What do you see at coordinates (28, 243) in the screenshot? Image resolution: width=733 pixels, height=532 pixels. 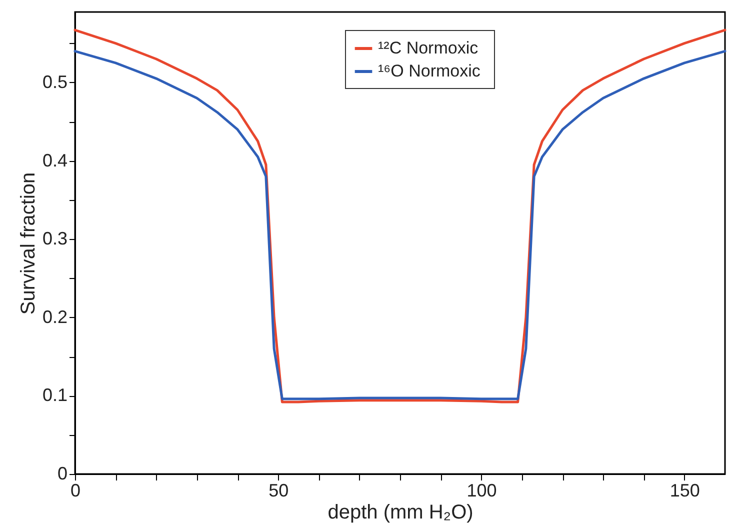 I see `y-axis-title: Survival fraction` at bounding box center [28, 243].